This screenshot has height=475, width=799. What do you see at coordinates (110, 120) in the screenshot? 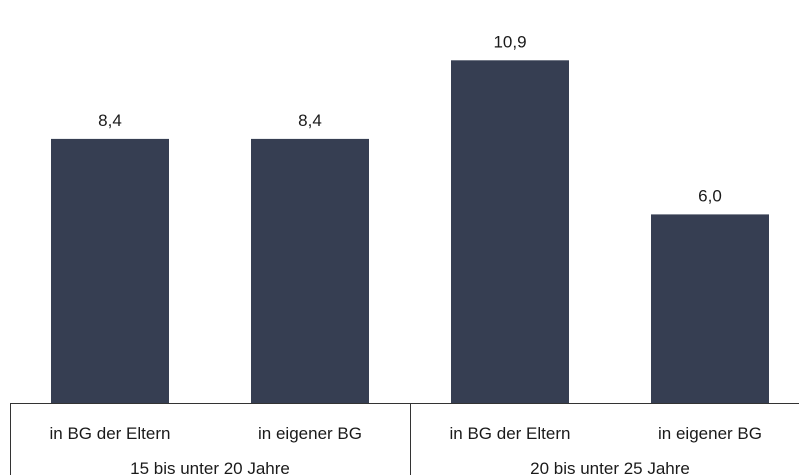
I see `value-label-0: 8,4` at bounding box center [110, 120].